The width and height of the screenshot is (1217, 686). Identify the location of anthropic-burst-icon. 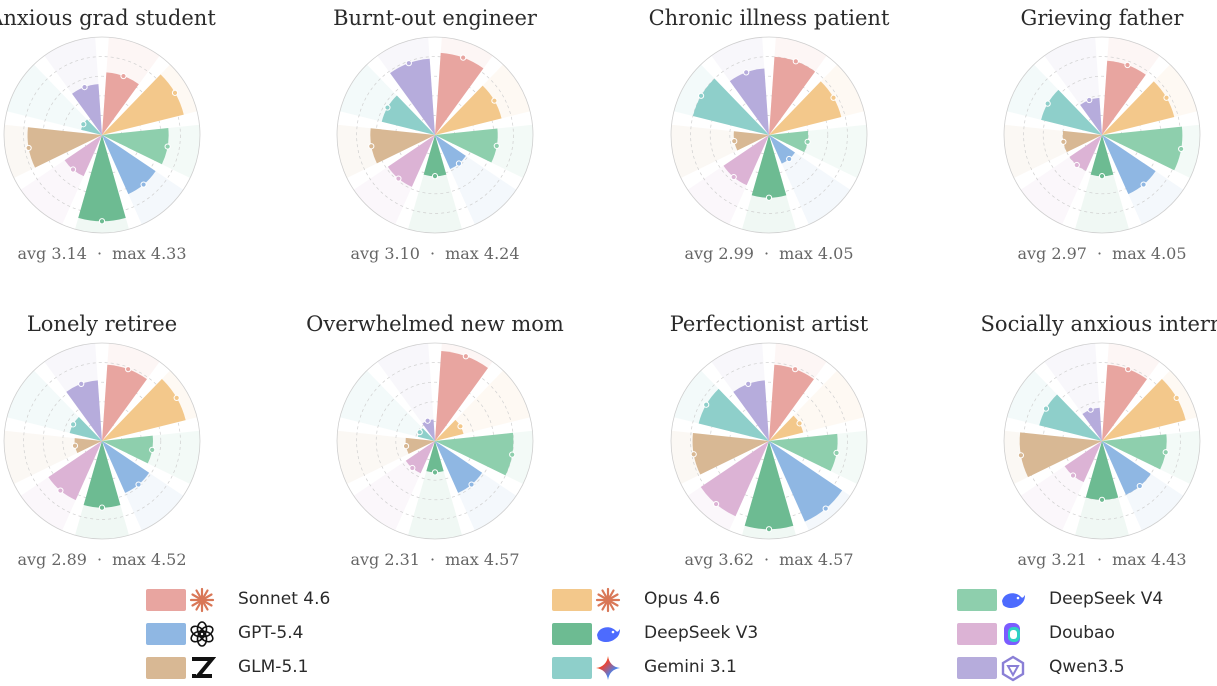
(608, 600).